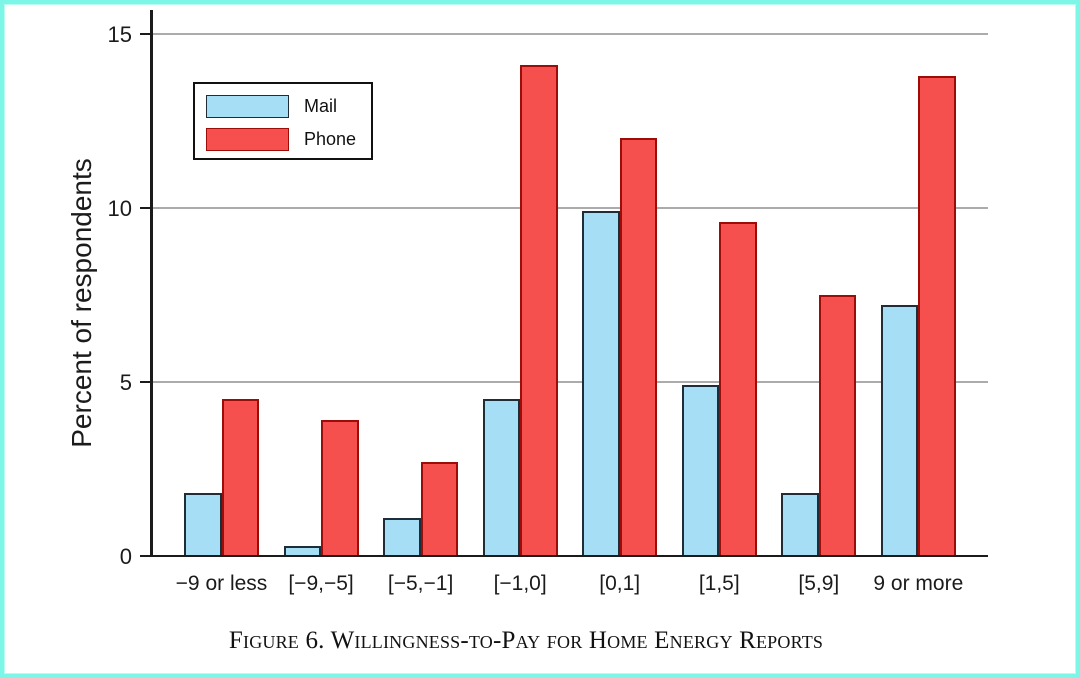  I want to click on x-tick-label-3: [−1,0], so click(520, 583).